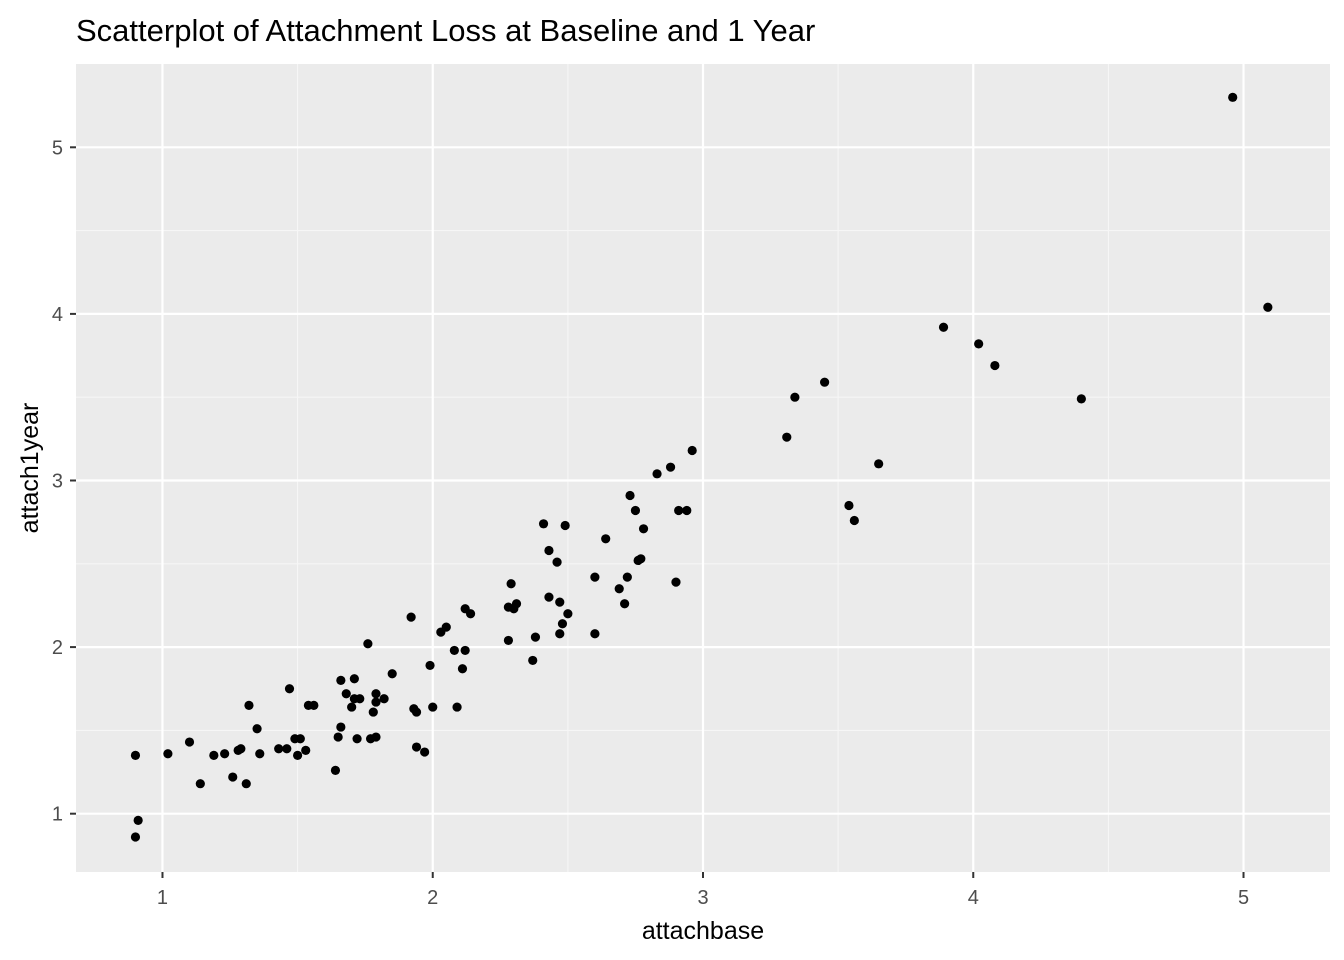 This screenshot has width=1344, height=960. Describe the element at coordinates (1243, 898) in the screenshot. I see `x-tick-label: 5` at that location.